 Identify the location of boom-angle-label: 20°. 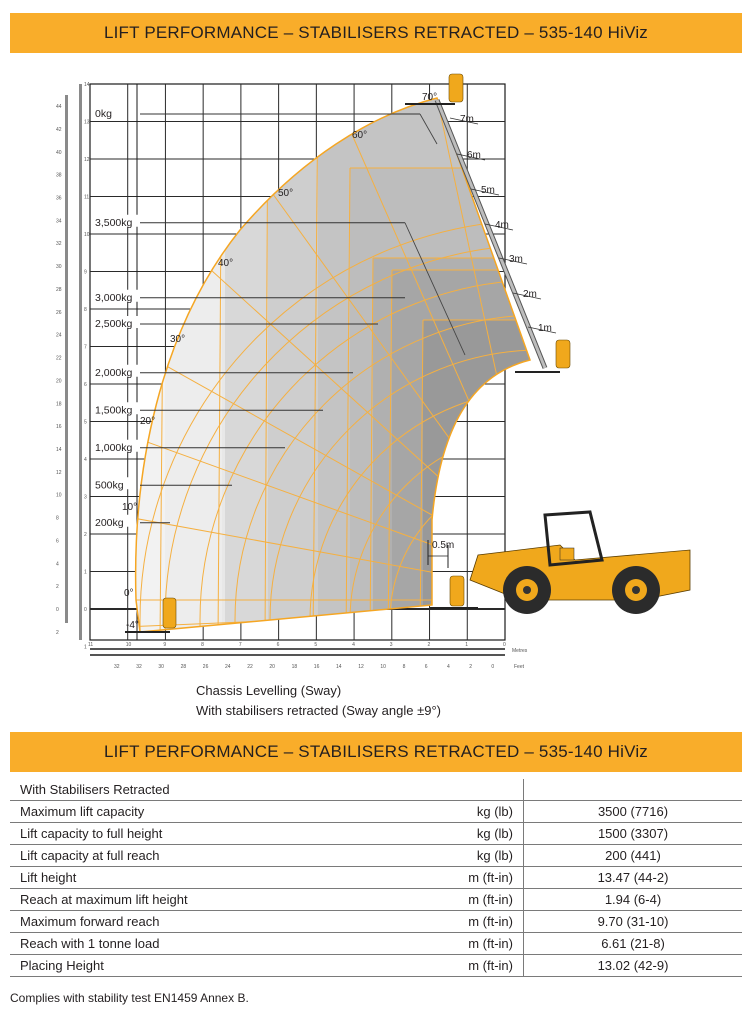
(147, 421).